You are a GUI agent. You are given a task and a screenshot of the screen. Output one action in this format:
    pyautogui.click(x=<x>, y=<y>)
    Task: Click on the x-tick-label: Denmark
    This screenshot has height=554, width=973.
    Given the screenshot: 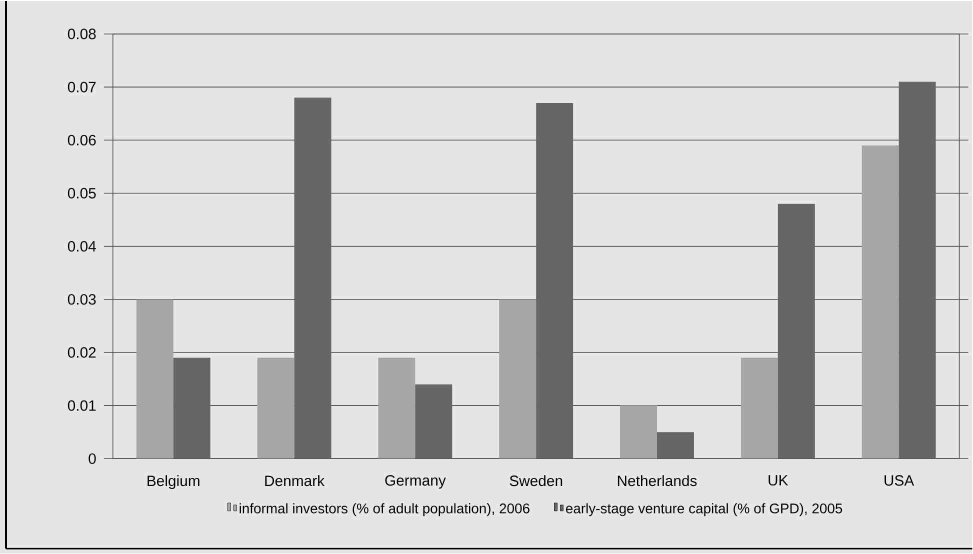 What is the action you would take?
    pyautogui.click(x=295, y=480)
    